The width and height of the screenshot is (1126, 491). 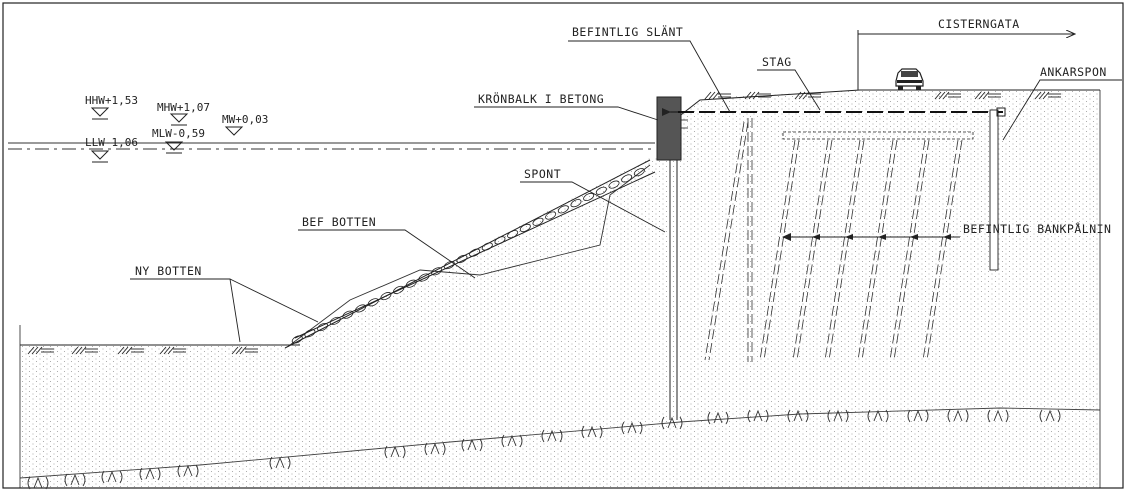 I want to click on label-spont: SPONT, so click(x=542, y=174).